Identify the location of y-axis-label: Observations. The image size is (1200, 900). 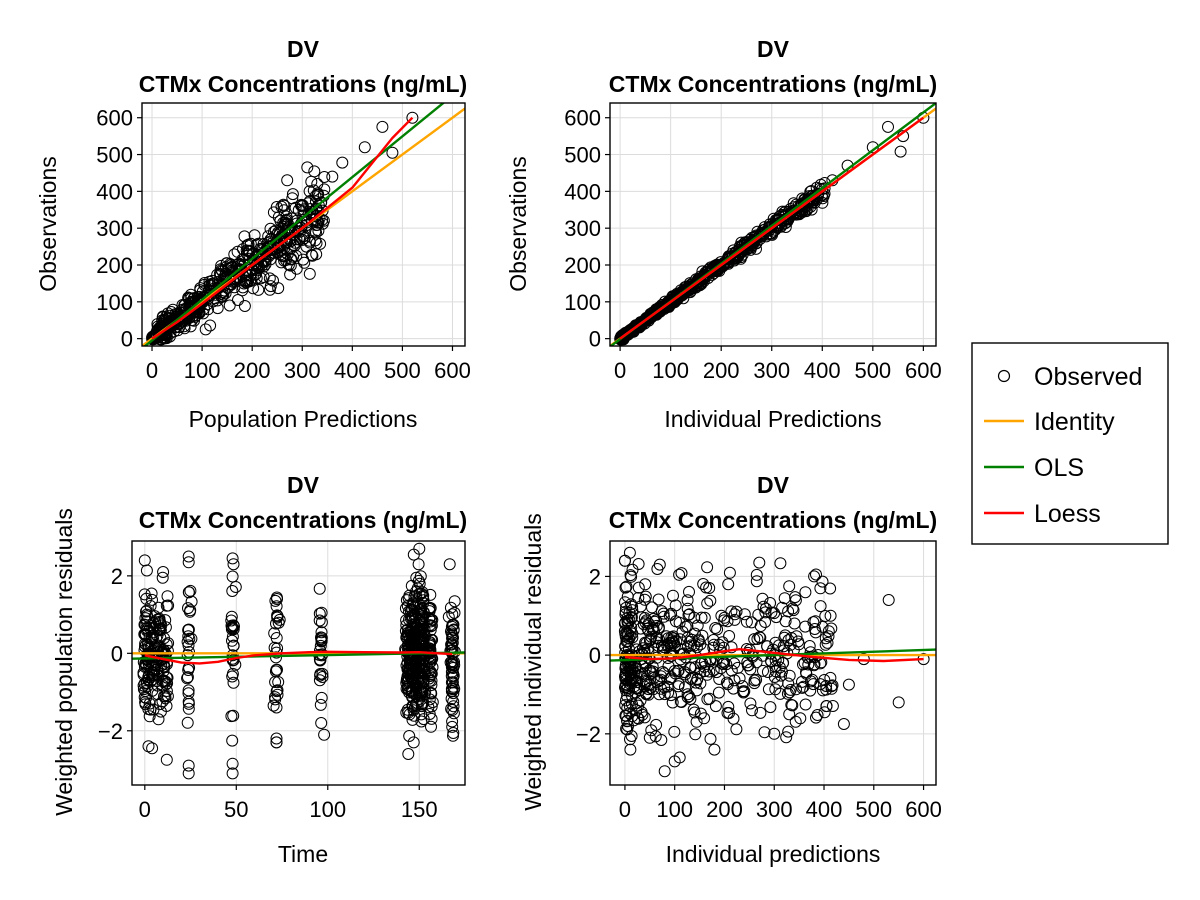
(518, 224).